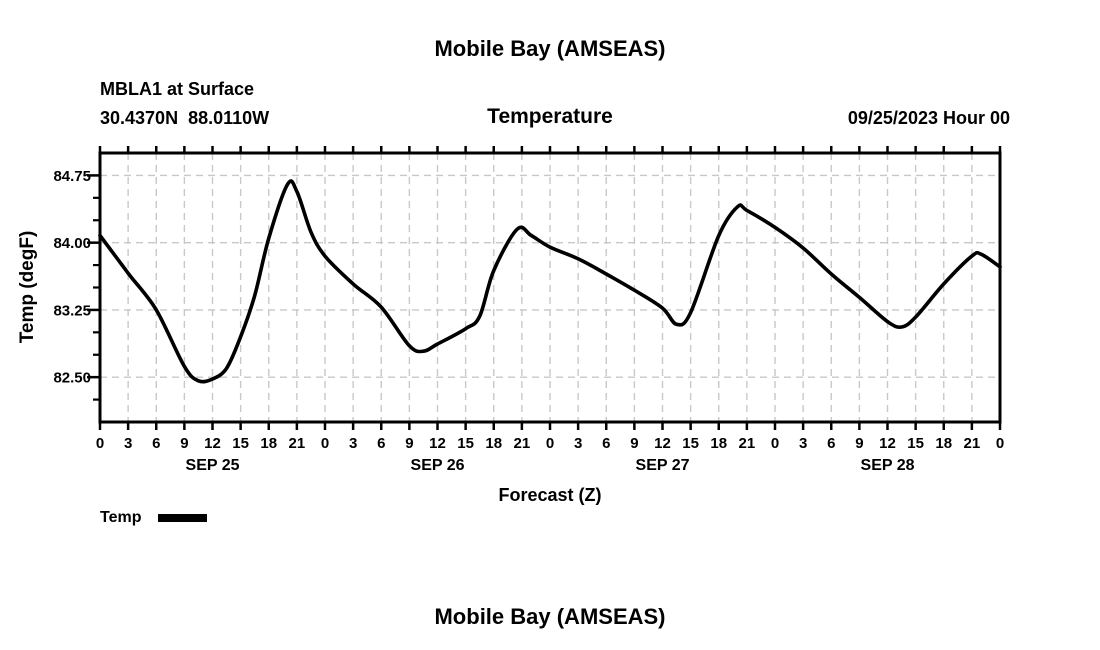 The image size is (1100, 650). I want to click on x-day-label: SEP 25, so click(213, 465).